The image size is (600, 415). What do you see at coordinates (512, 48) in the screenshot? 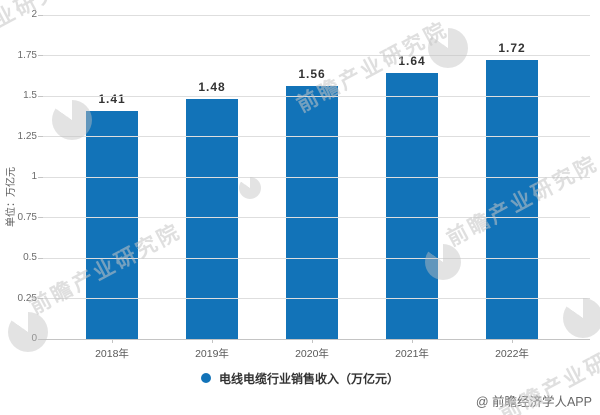
I see `bar-value-label: 1.72` at bounding box center [512, 48].